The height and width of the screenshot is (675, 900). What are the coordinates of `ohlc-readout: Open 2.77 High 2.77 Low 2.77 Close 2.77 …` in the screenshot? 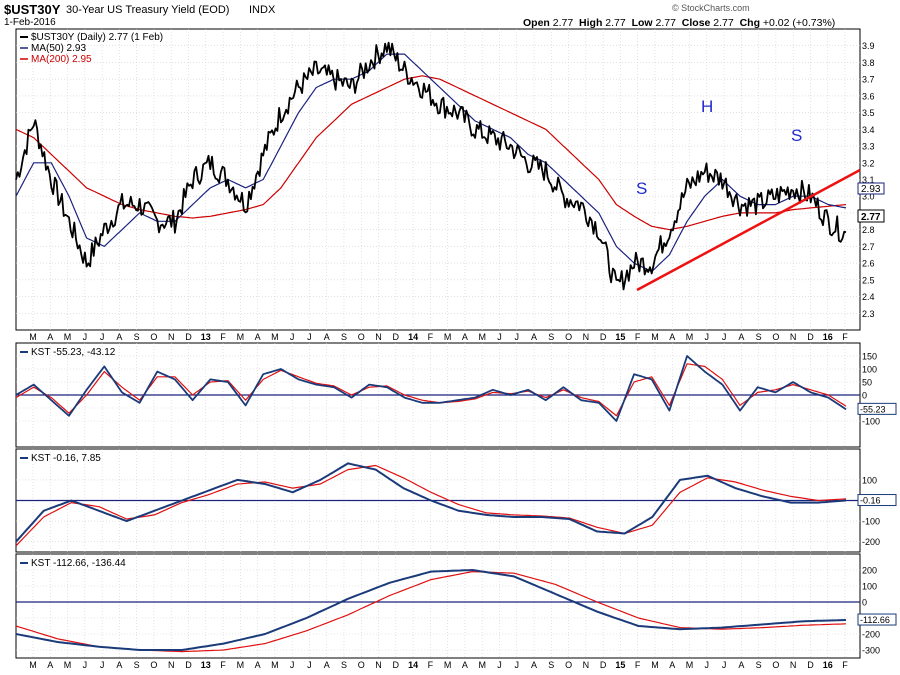 It's located at (679, 23).